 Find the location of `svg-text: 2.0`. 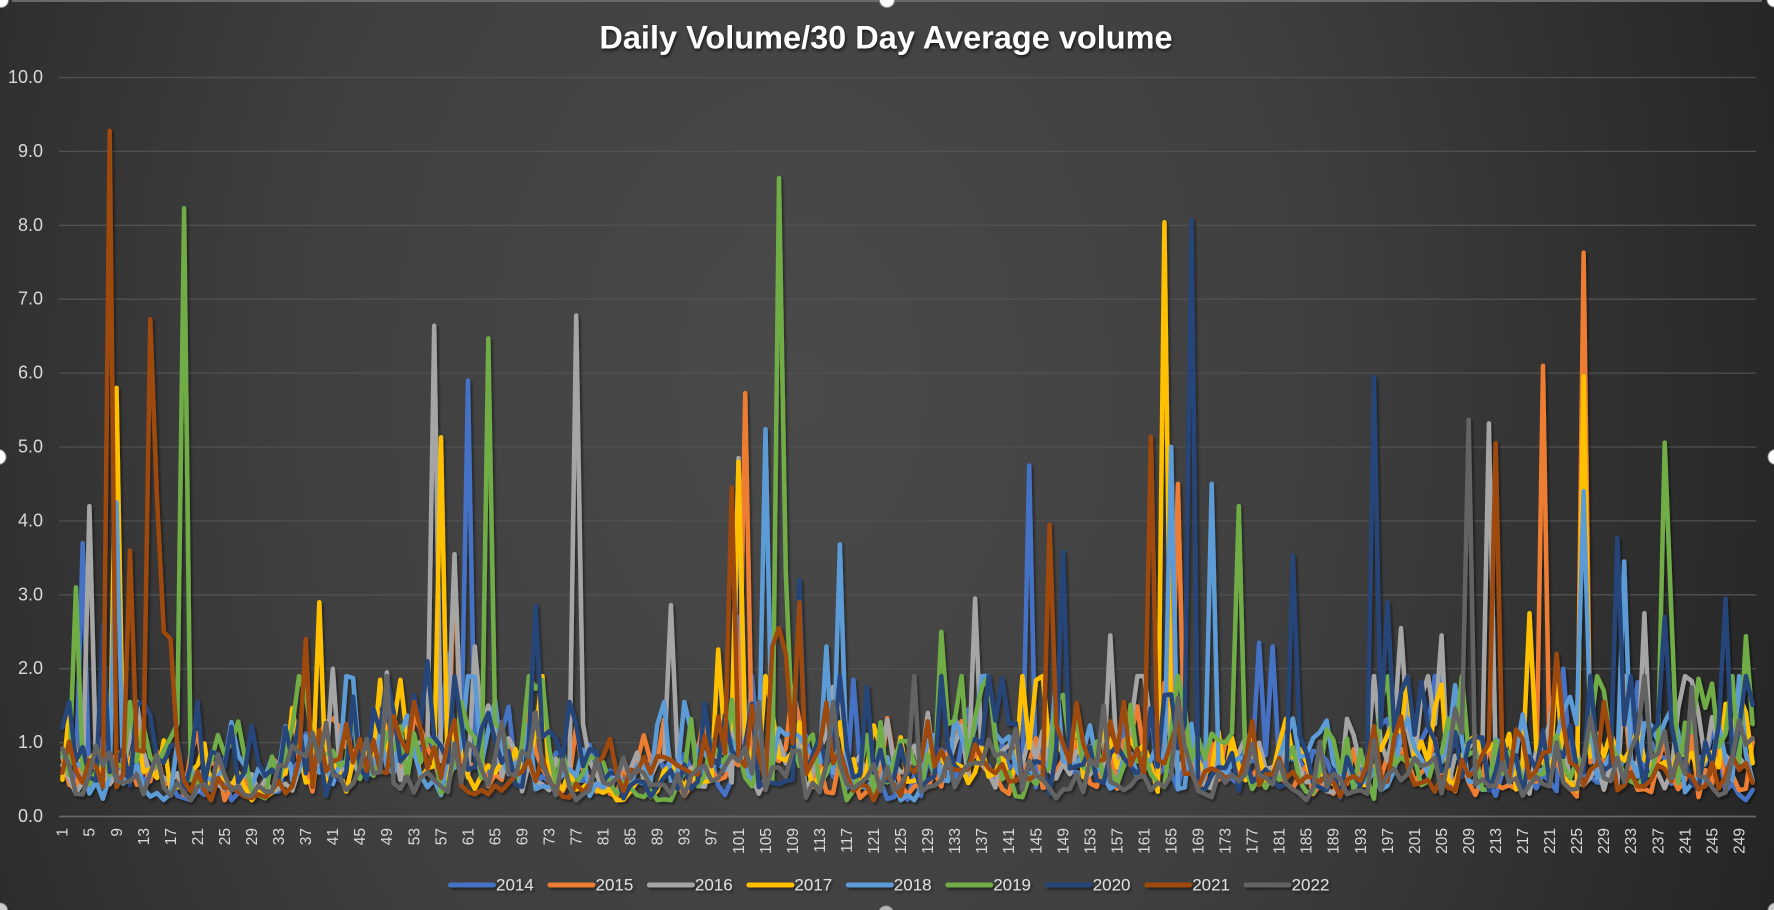

svg-text: 2.0 is located at coordinates (30, 668).